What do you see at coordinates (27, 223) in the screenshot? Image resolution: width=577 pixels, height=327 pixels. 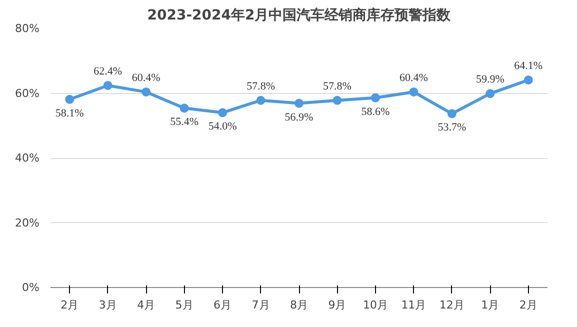 I see `y-tick-label: 20%` at bounding box center [27, 223].